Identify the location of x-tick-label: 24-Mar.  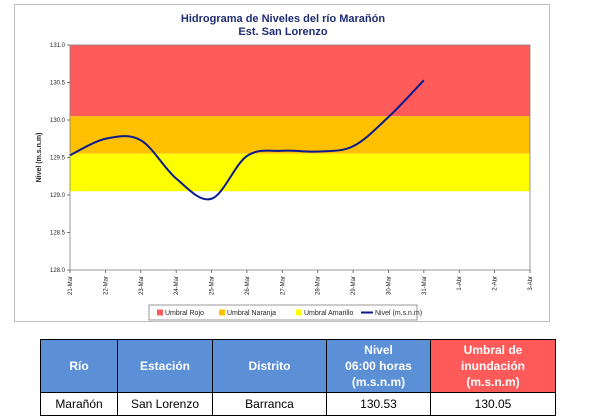
(177, 285).